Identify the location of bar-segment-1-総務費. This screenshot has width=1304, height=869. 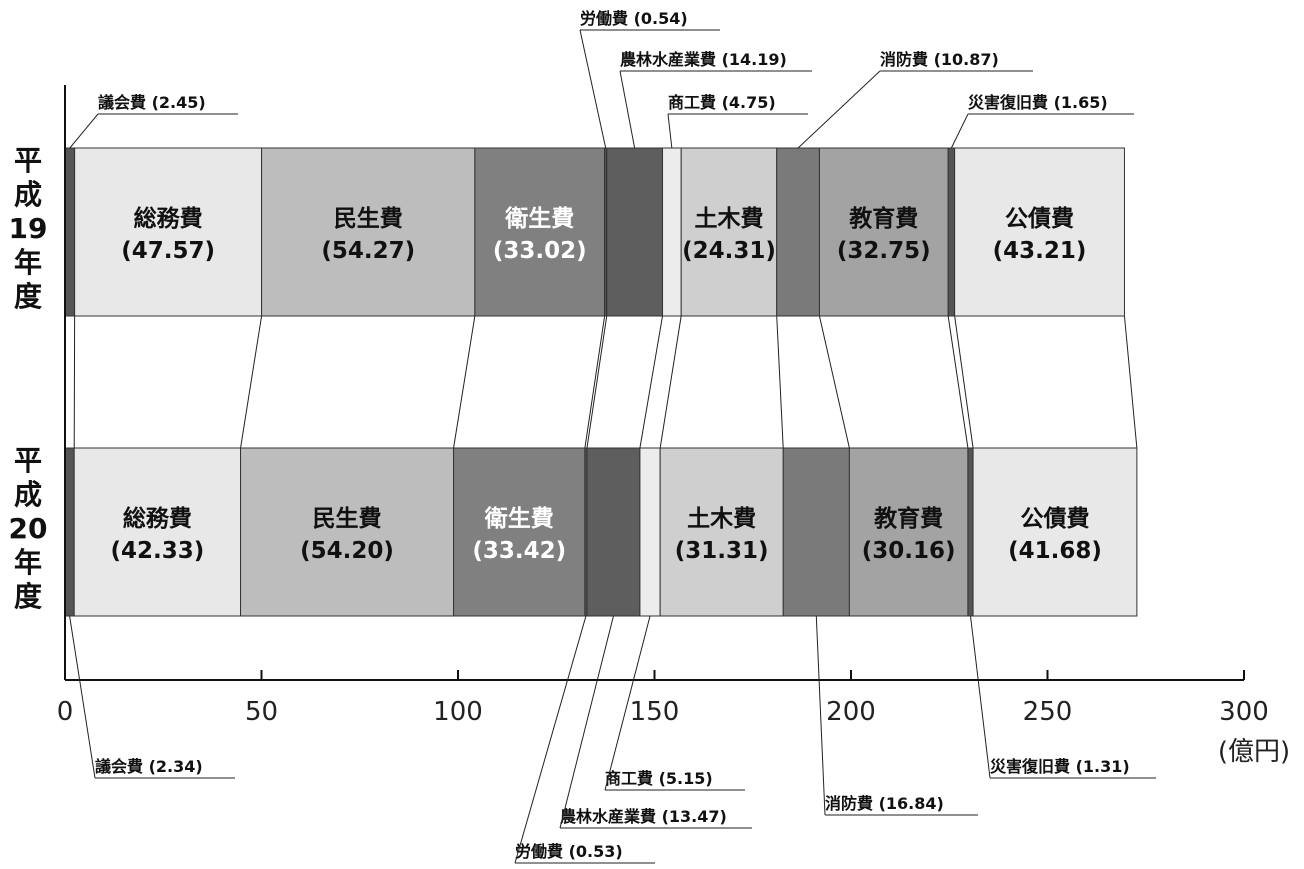
(168, 232).